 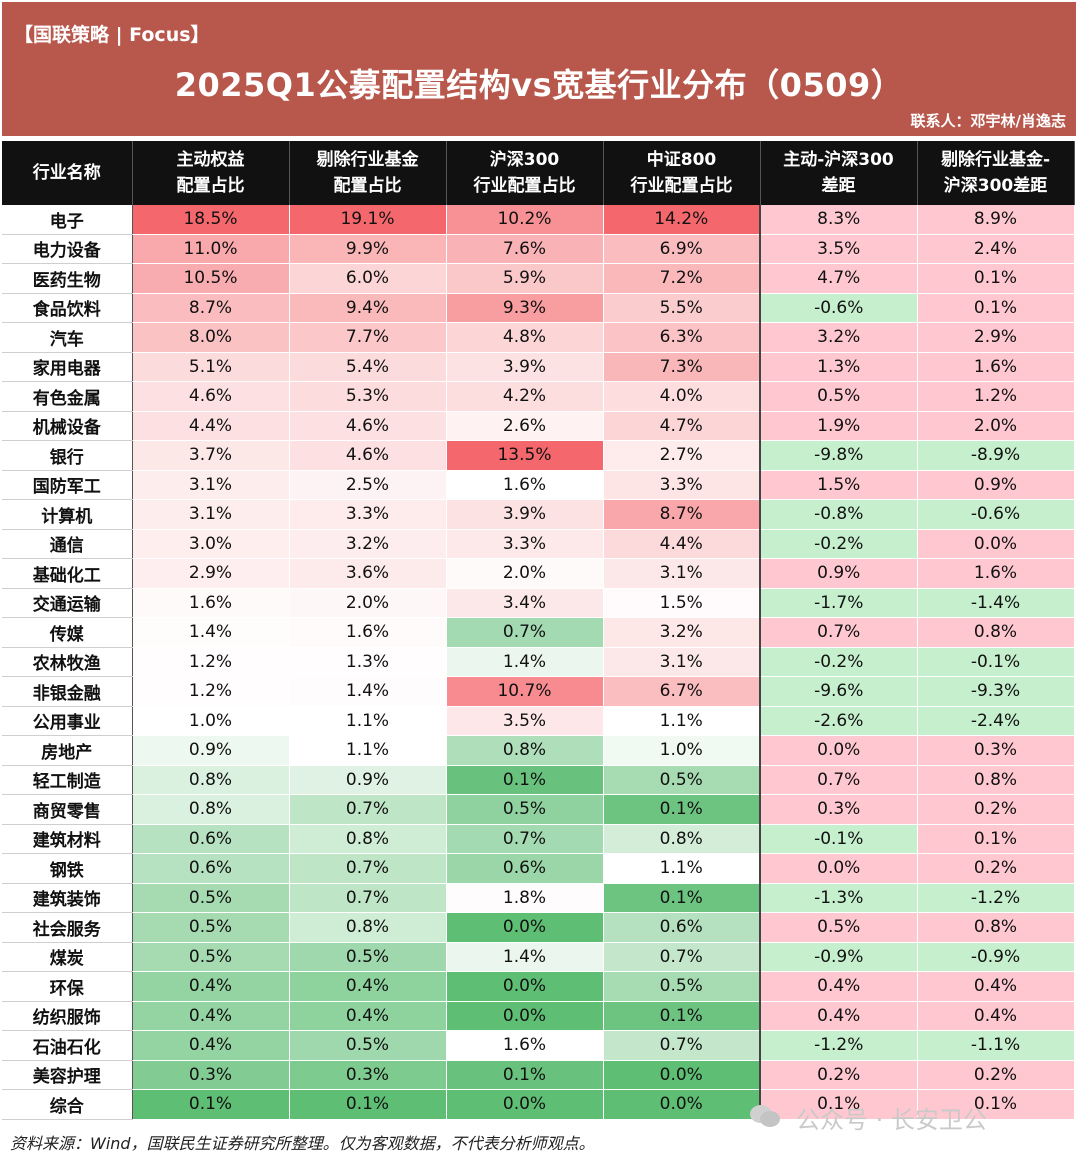 I want to click on cell-active: 3.7%, so click(x=211, y=455).